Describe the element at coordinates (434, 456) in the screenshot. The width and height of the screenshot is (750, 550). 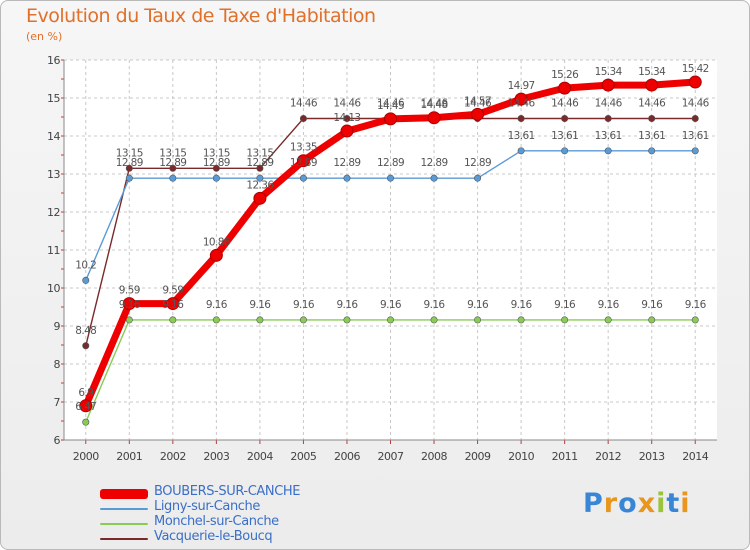
I see `x-tick-label: 2008` at that location.